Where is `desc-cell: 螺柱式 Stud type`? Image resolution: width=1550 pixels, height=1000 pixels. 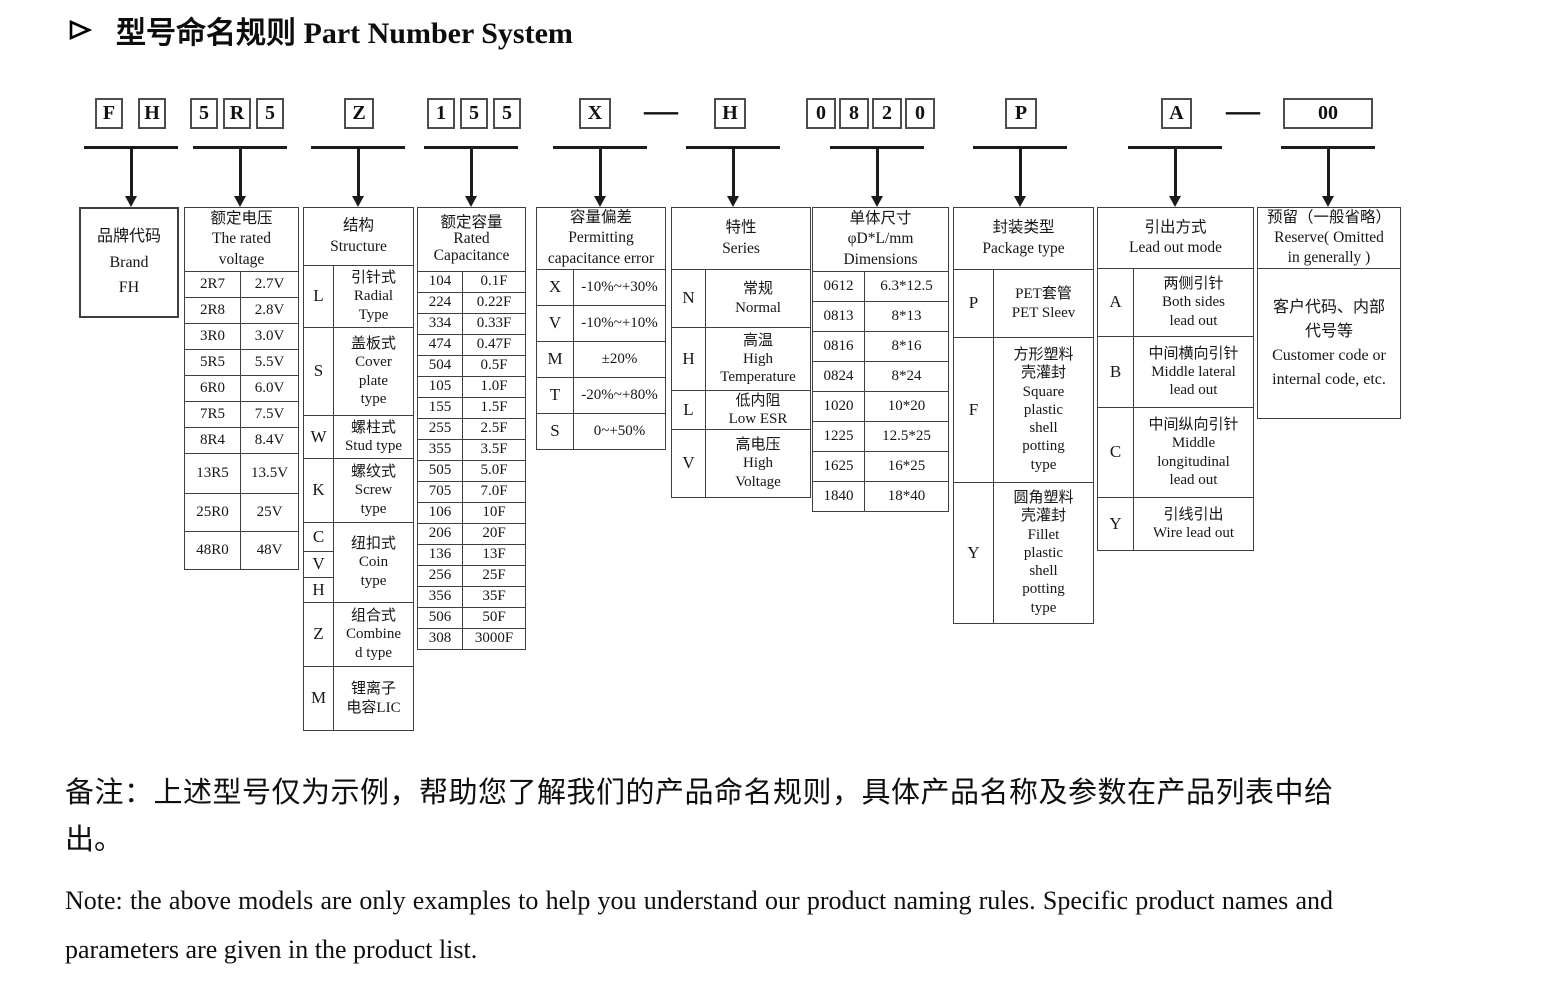 desc-cell: 螺柱式 Stud type is located at coordinates (373, 437).